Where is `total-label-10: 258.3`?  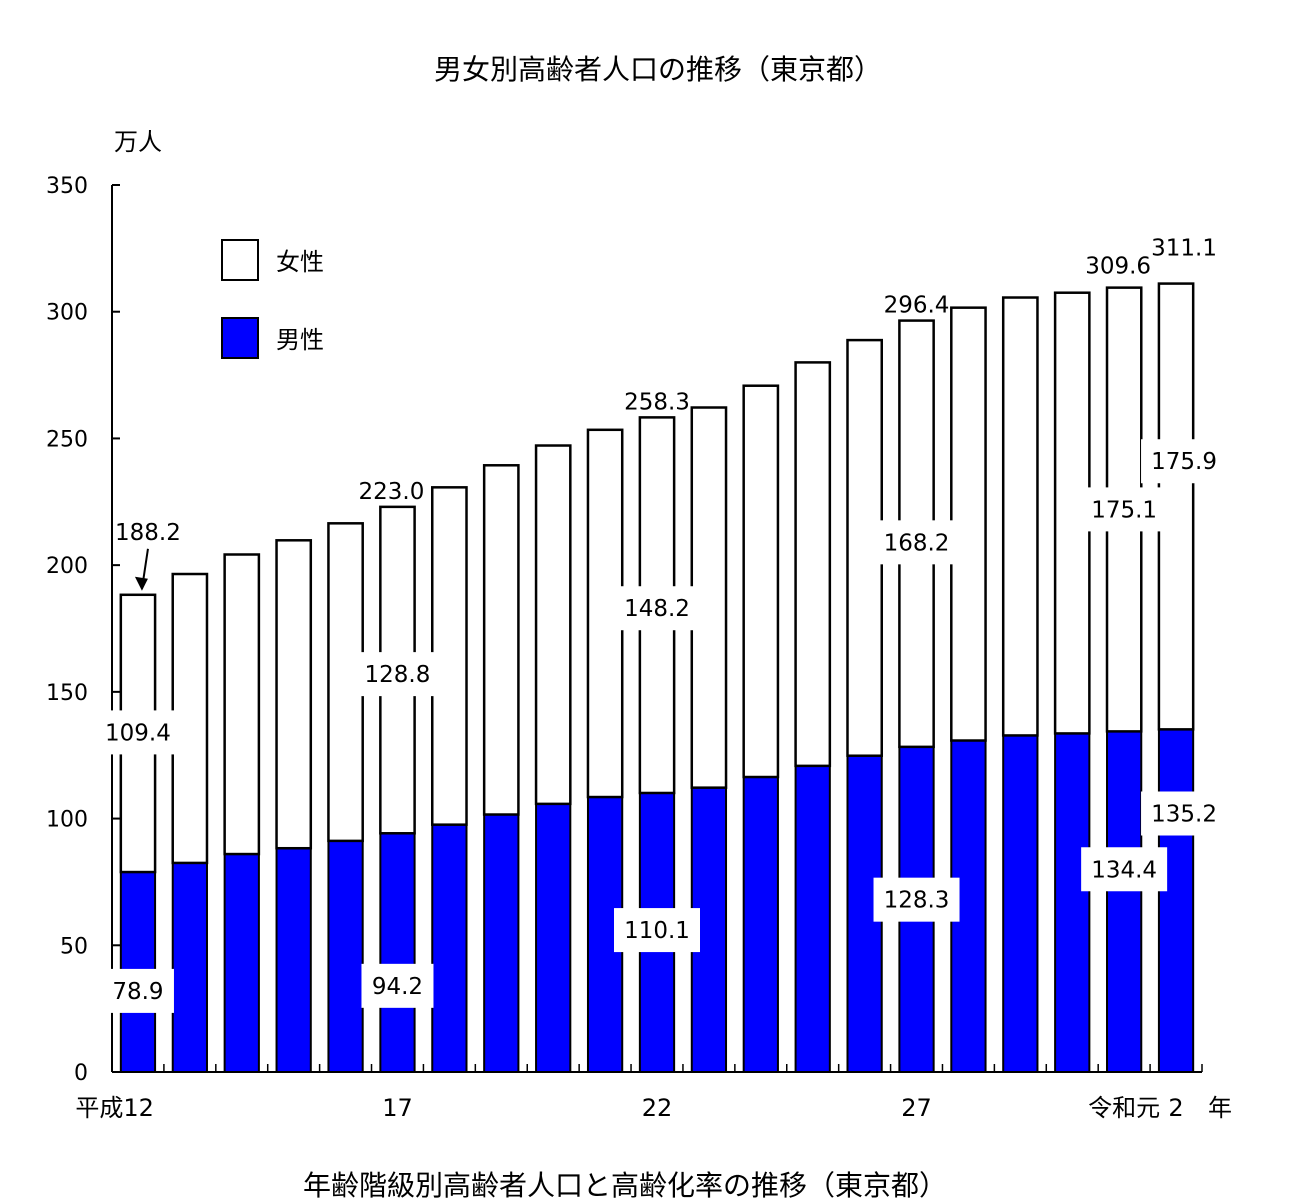 total-label-10: 258.3 is located at coordinates (657, 402).